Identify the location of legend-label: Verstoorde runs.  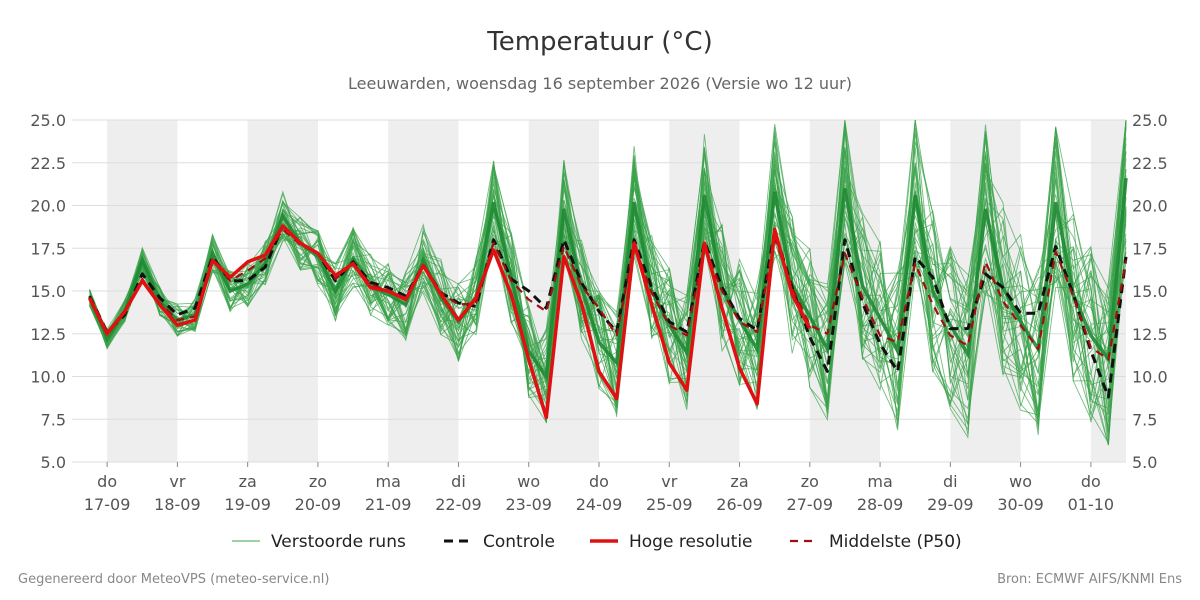
(338, 542).